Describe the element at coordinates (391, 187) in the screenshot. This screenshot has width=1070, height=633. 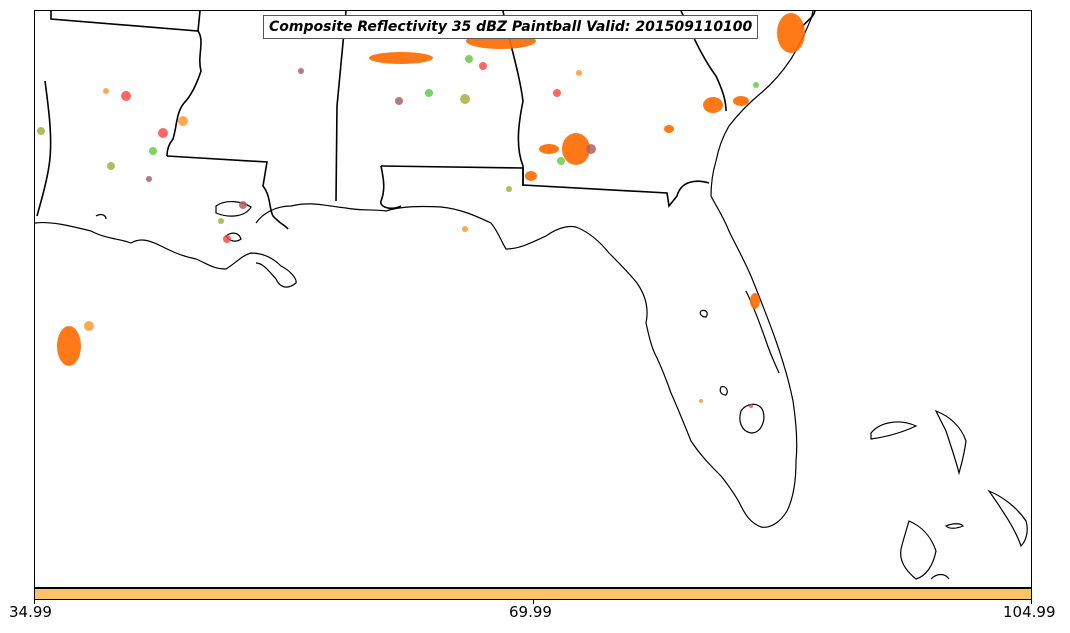
I see `alabama-panhandle-border` at that location.